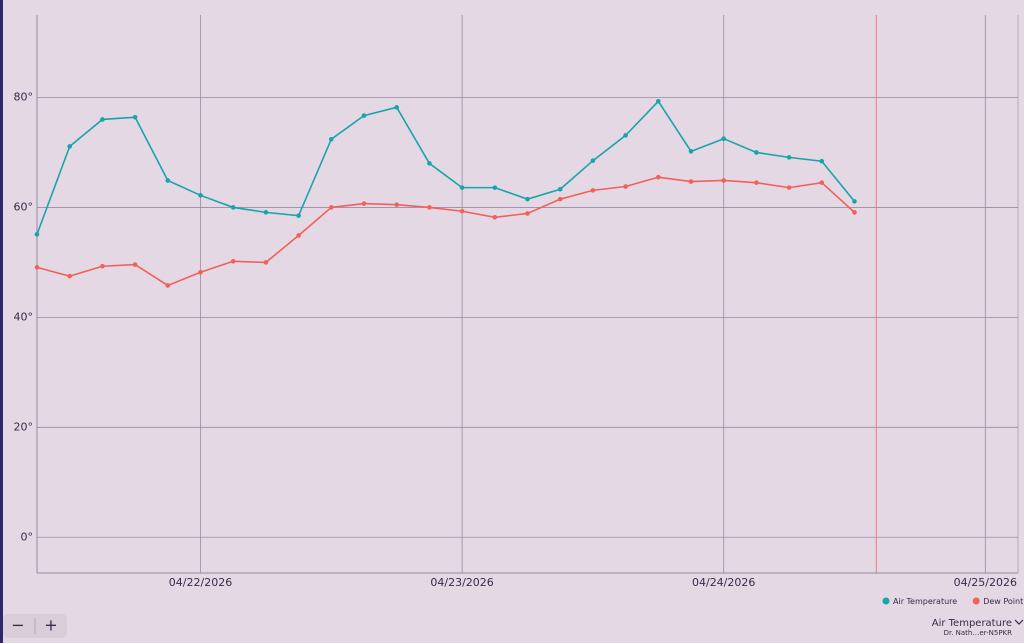 The height and width of the screenshot is (643, 1024). Describe the element at coordinates (24, 96) in the screenshot. I see `y-tick-label: 80°` at that location.